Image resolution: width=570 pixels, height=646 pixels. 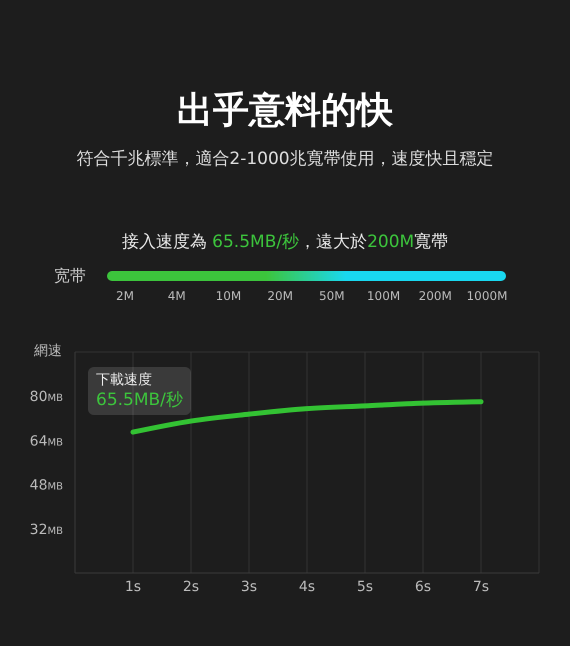 What do you see at coordinates (280, 296) in the screenshot?
I see `category-label: 20M` at bounding box center [280, 296].